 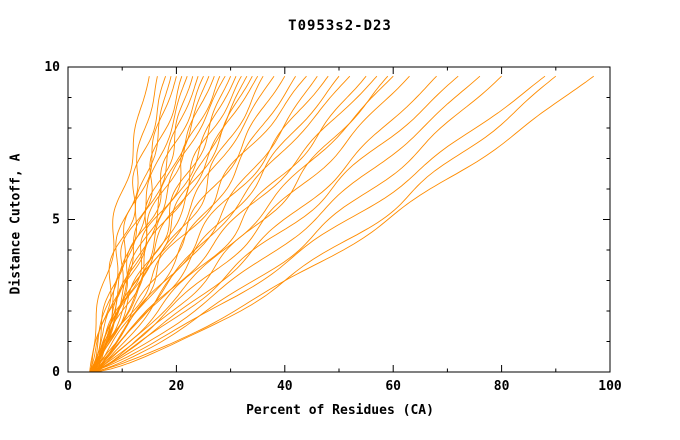 I want to click on chart-title: T0953s2-D23, so click(x=340, y=26).